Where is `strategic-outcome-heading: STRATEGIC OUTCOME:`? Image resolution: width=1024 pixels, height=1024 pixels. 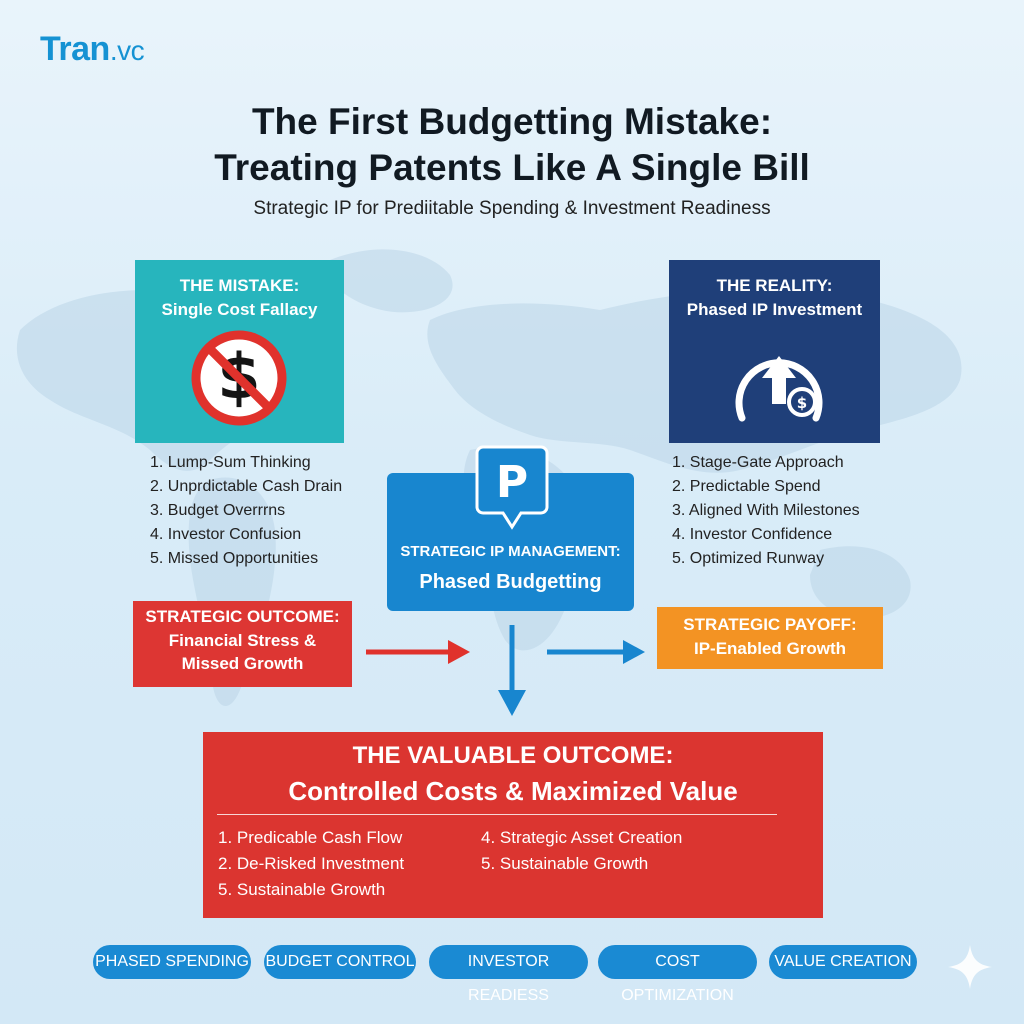
strategic-outcome-heading: STRATEGIC OUTCOME: is located at coordinates (242, 616).